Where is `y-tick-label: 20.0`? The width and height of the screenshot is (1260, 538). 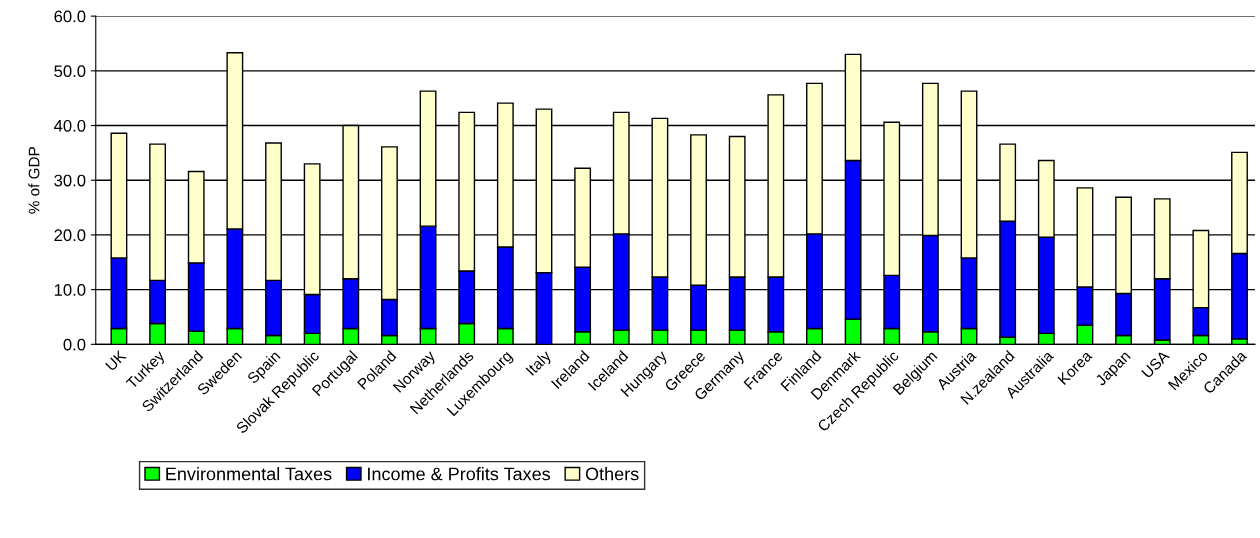
y-tick-label: 20.0 is located at coordinates (70, 235).